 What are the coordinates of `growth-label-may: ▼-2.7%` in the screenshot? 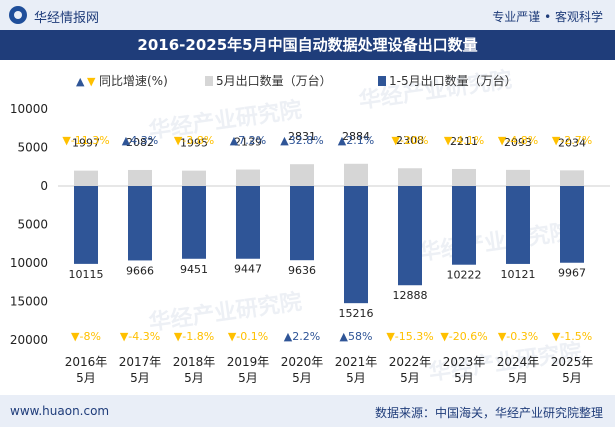 It's located at (572, 140).